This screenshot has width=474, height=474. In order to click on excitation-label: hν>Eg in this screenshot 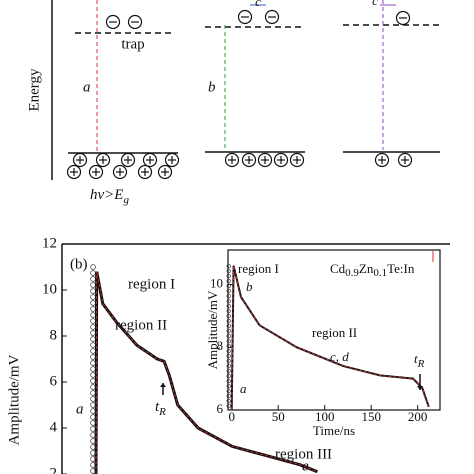, I will do `click(109, 196)`.